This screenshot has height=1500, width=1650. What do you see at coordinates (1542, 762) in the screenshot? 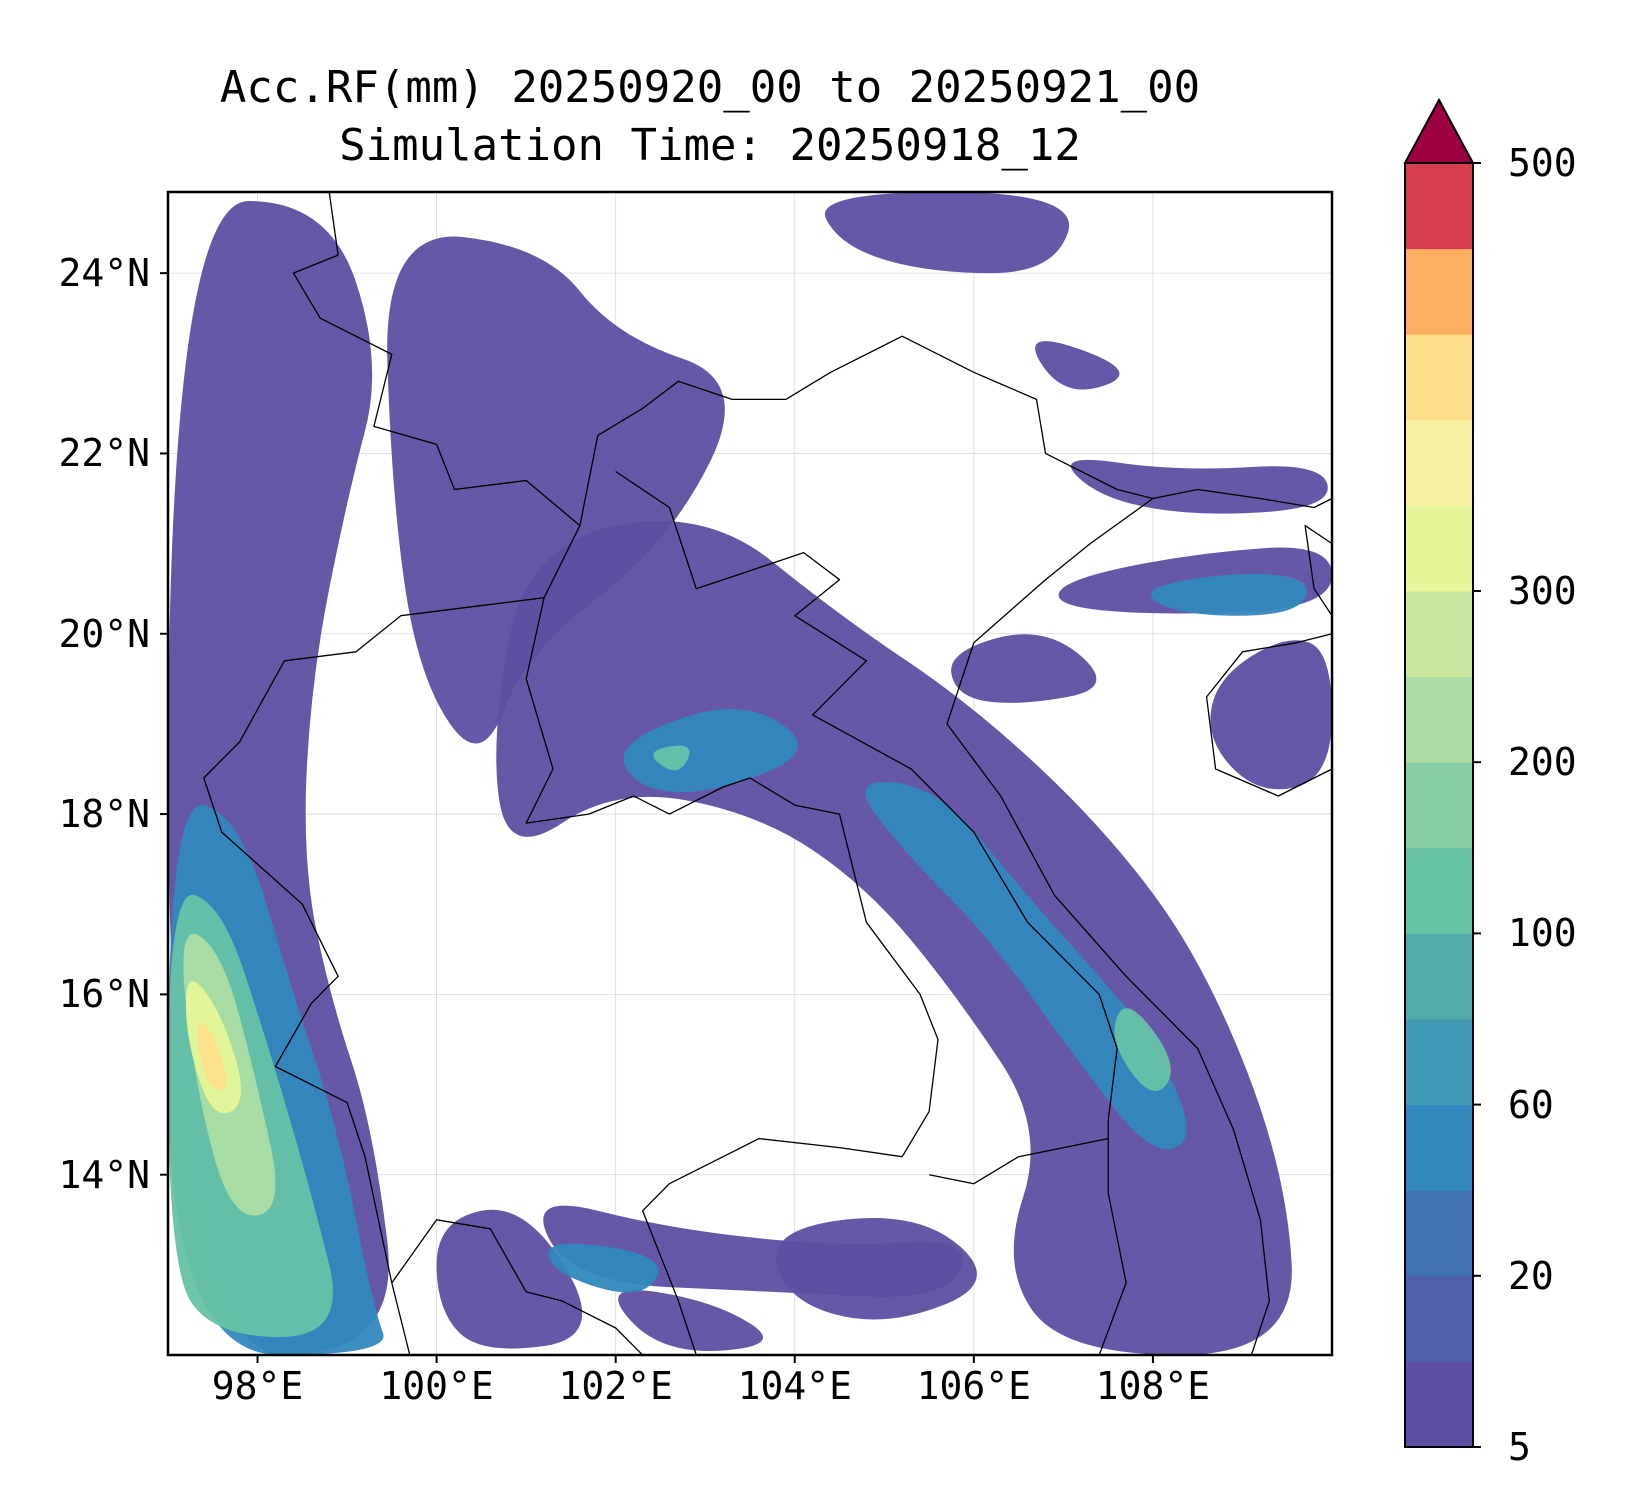
I see `colorbar-tick-label: 200` at bounding box center [1542, 762].